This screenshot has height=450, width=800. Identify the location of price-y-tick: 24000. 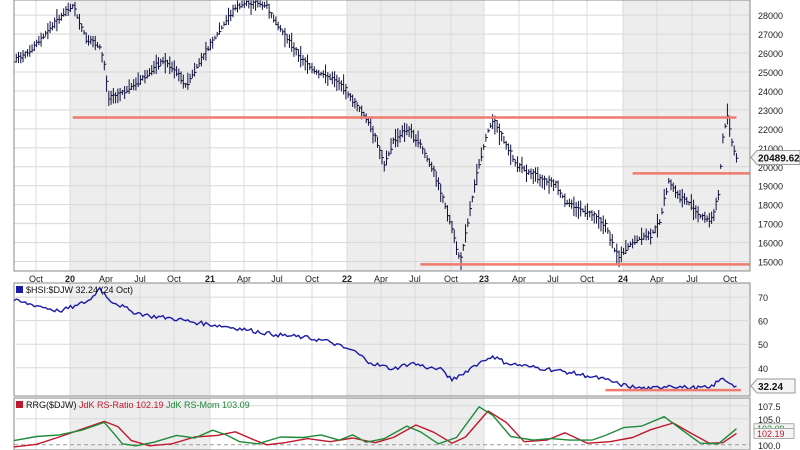
(770, 92).